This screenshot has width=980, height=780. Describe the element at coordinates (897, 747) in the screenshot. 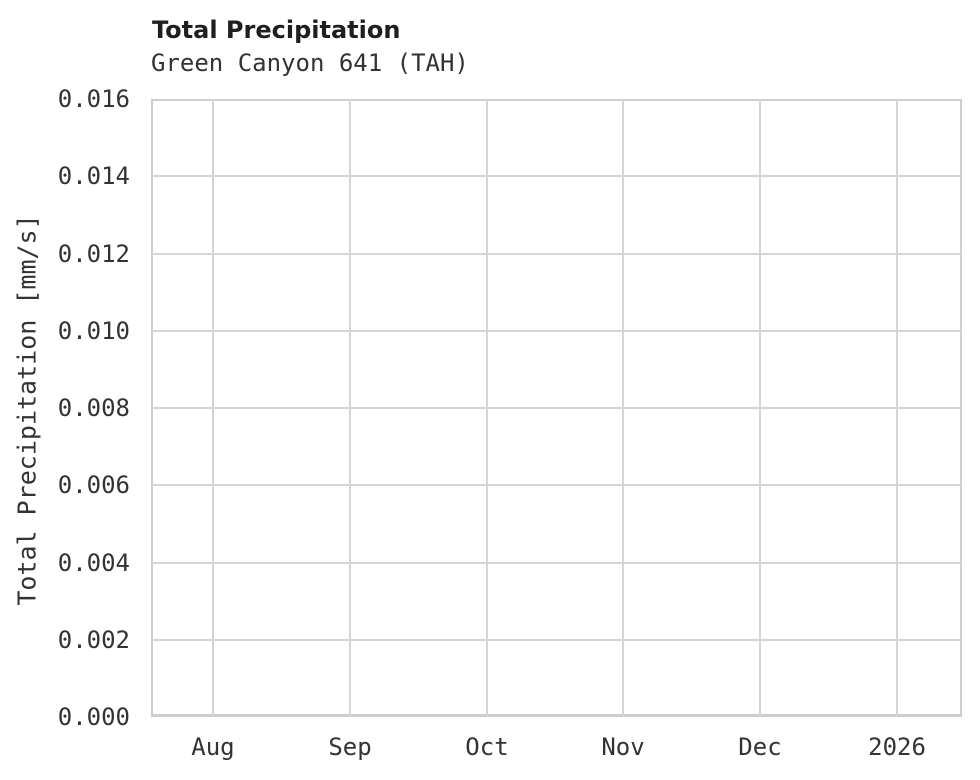

I see `x-tick-label: 2026` at that location.